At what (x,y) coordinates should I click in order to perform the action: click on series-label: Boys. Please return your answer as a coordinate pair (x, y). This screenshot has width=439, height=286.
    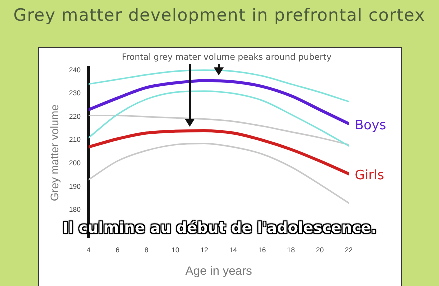
    Looking at the image, I should click on (371, 126).